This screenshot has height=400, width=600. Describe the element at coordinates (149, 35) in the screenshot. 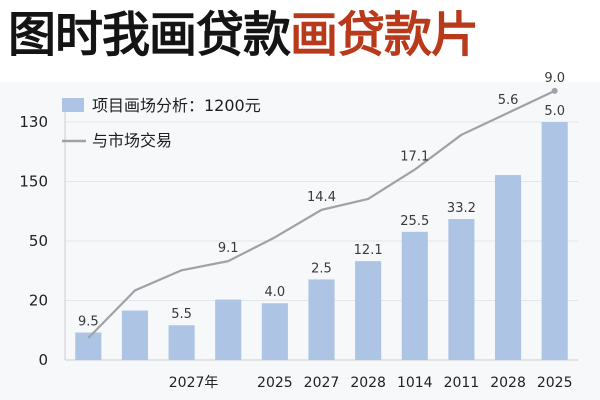

I see `title-part-dark: 图时我画贷款` at that location.